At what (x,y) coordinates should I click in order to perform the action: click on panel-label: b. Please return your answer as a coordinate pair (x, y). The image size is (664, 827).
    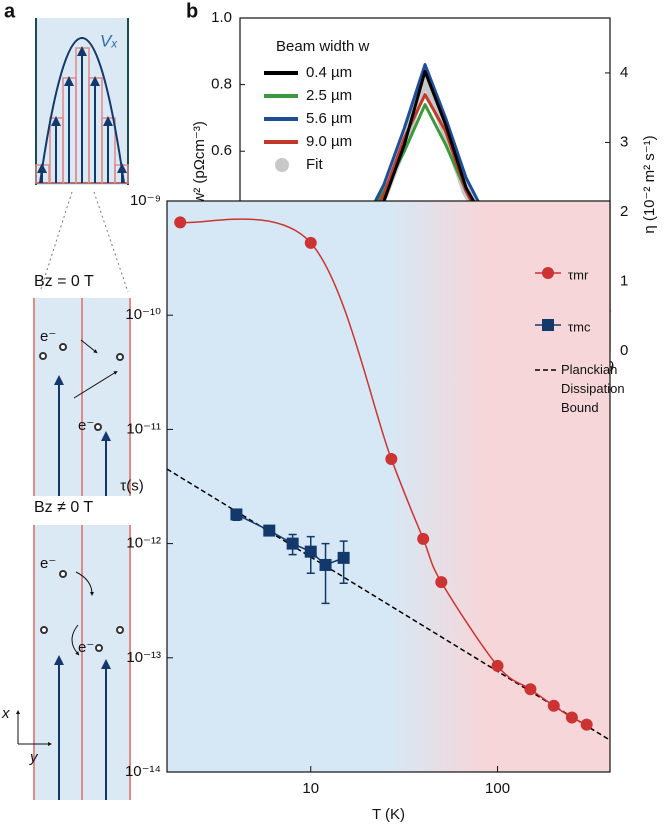
    Looking at the image, I should click on (192, 11).